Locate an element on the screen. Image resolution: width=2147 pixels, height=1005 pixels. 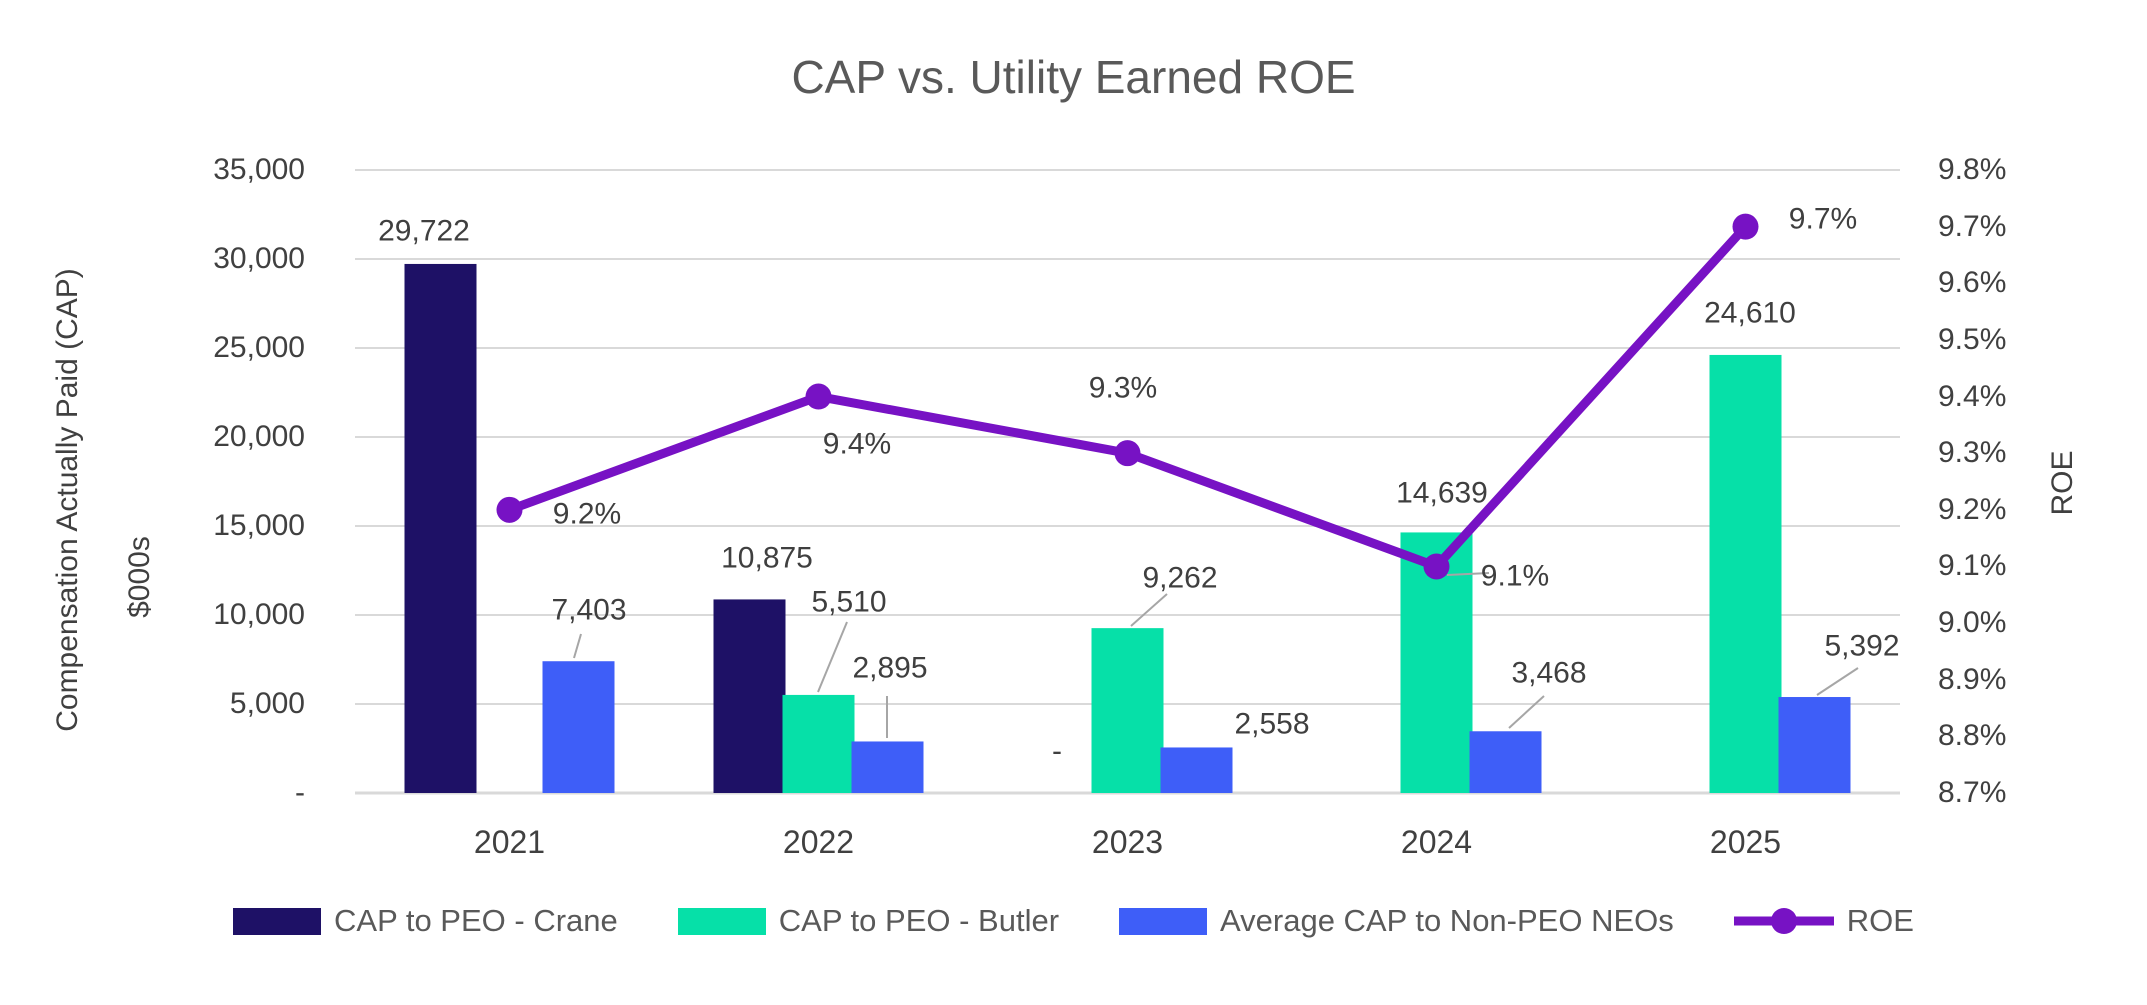
right-axis-tick: 9.3% is located at coordinates (1972, 453).